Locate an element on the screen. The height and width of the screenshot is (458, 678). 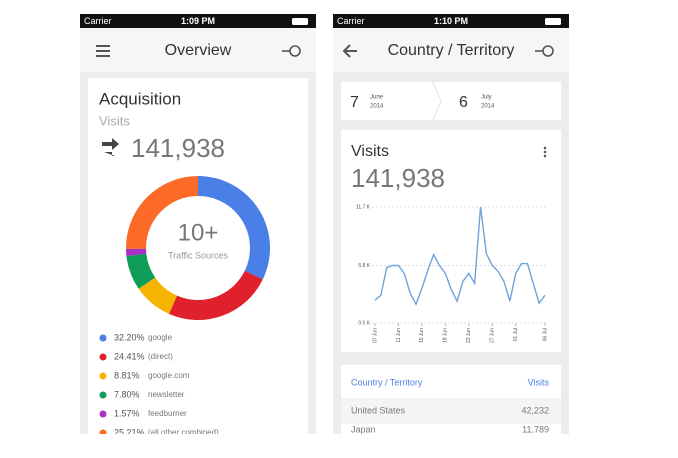
more-button is located at coordinates (545, 152).